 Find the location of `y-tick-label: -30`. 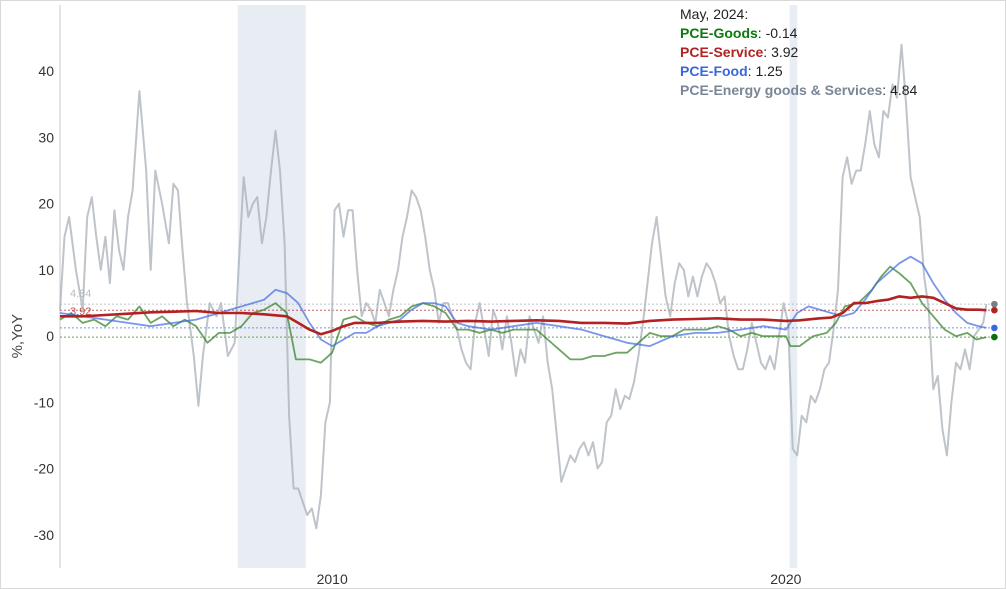

y-tick-label: -30 is located at coordinates (44, 535).